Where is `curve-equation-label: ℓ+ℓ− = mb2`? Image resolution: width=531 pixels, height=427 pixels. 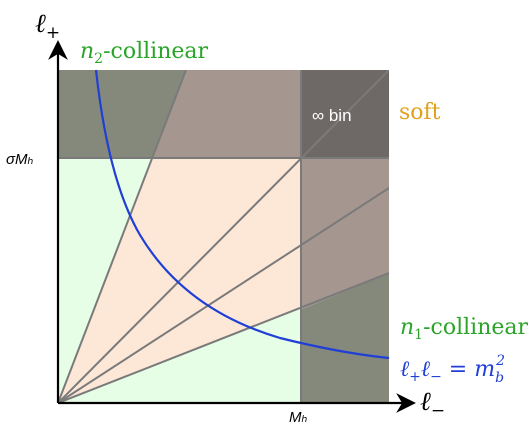 curve-equation-label: ℓ+ℓ− = mb2 is located at coordinates (452, 369).